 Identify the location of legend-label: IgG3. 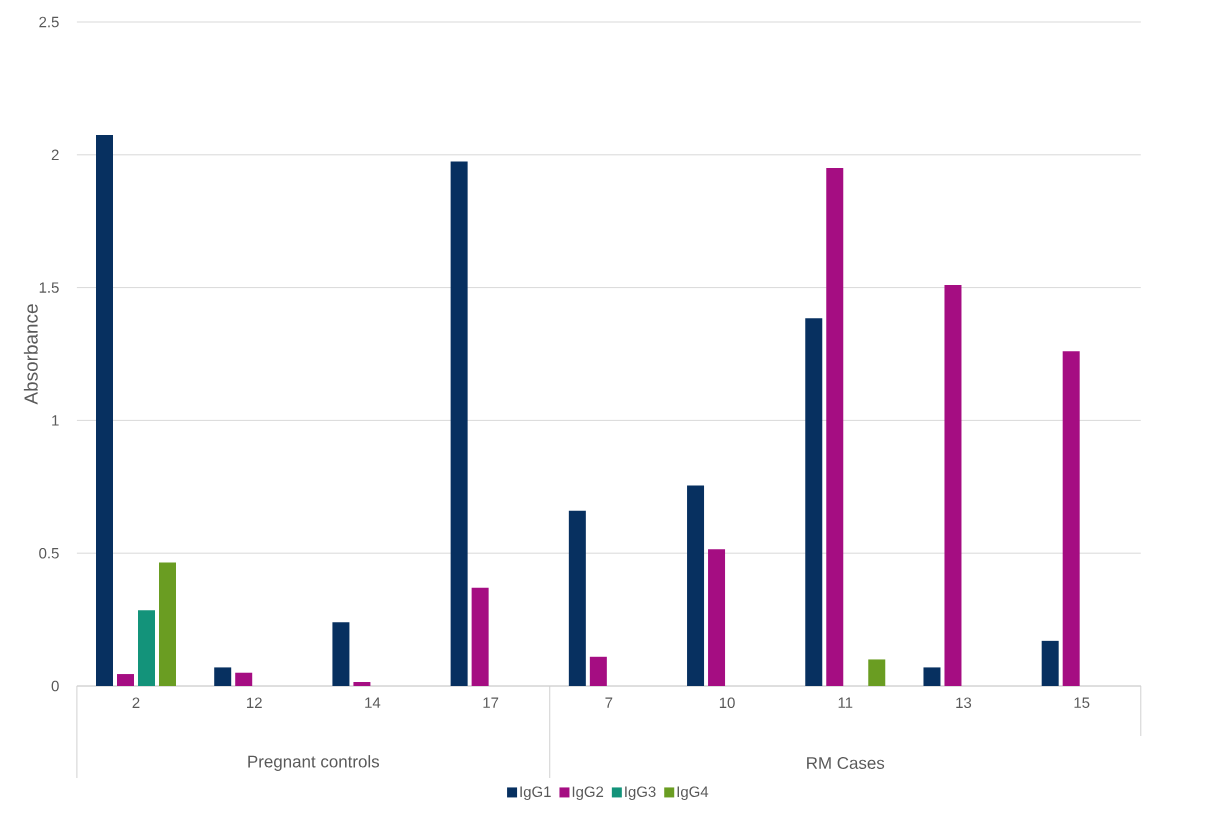
(640, 793).